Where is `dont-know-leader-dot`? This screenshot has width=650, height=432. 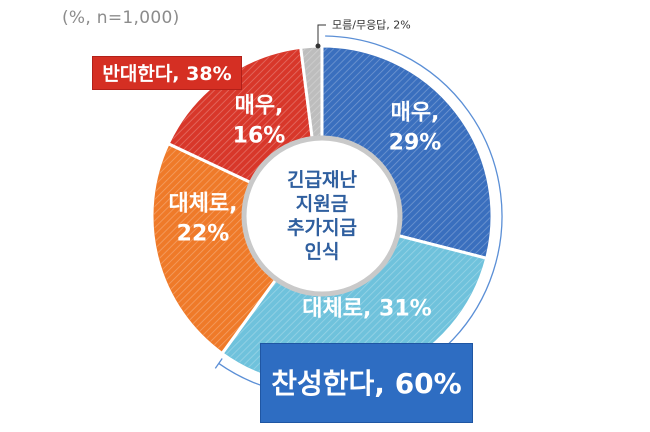 dont-know-leader-dot is located at coordinates (318, 46).